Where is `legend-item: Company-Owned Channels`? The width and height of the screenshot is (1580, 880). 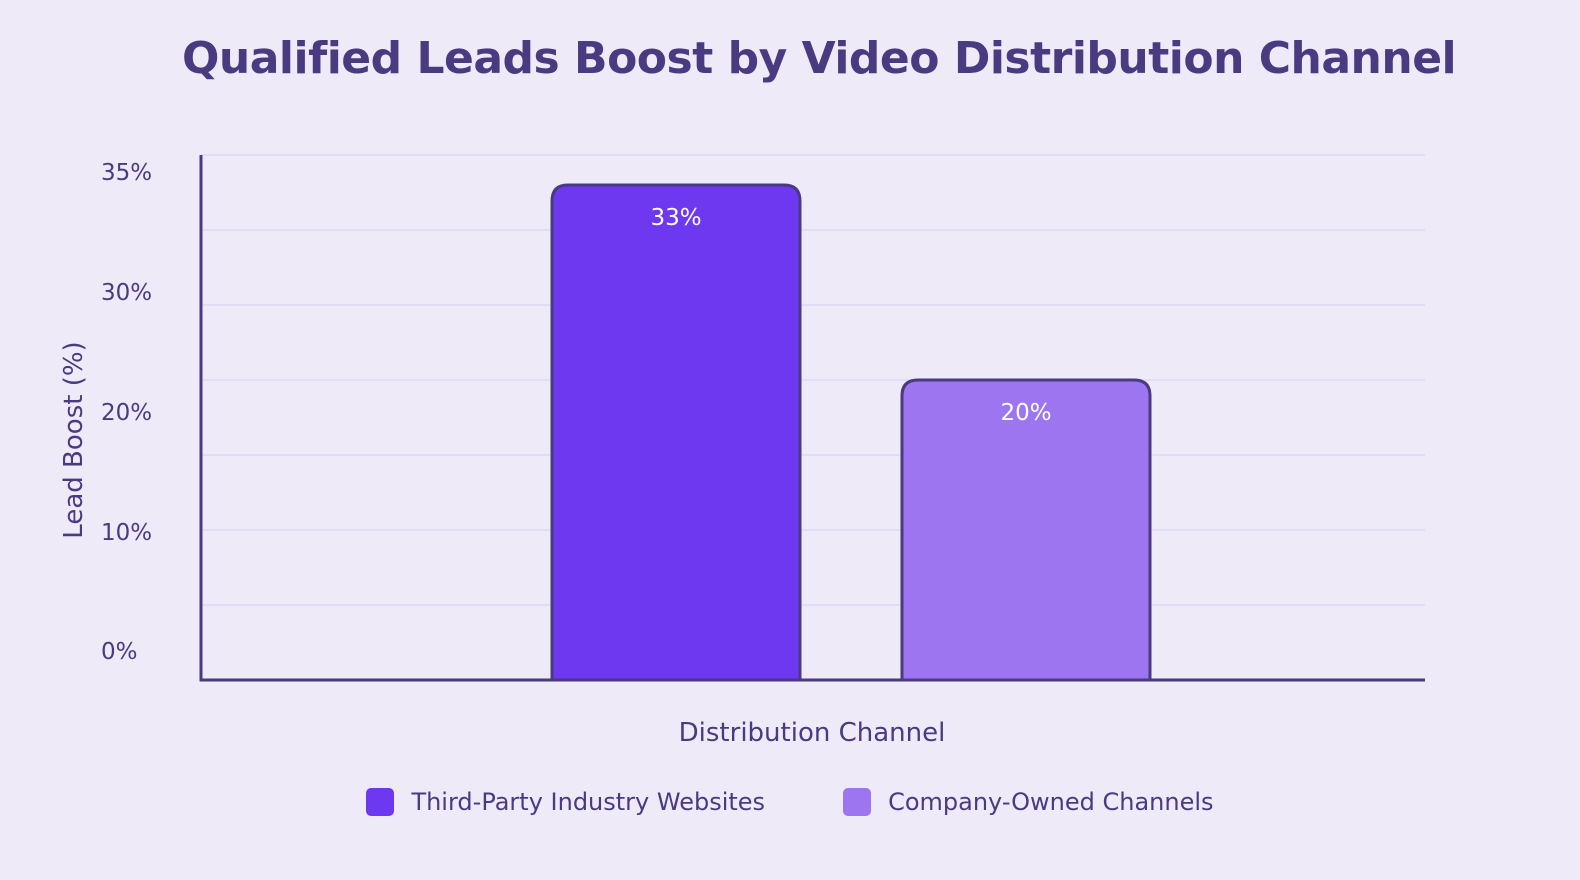 legend-item: Company-Owned Channels is located at coordinates (1028, 802).